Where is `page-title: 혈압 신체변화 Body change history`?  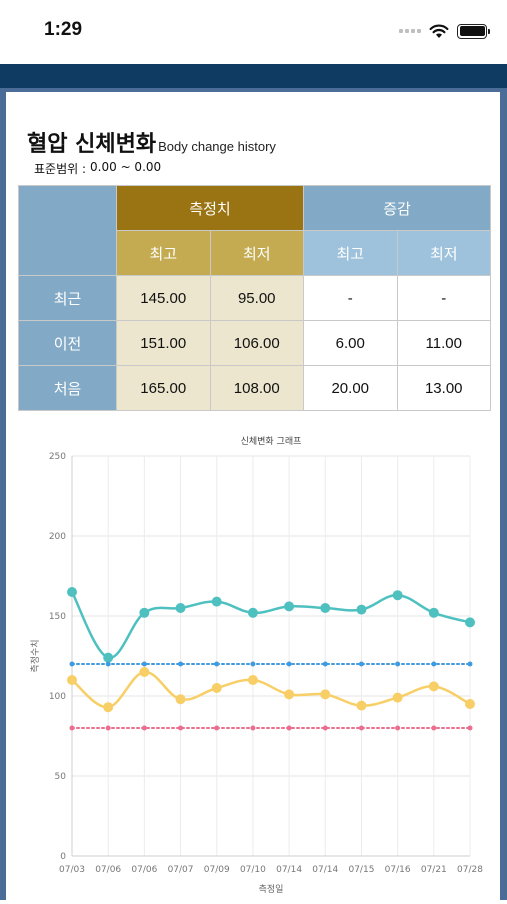
page-title: 혈압 신체변화 Body change history is located at coordinates (151, 142).